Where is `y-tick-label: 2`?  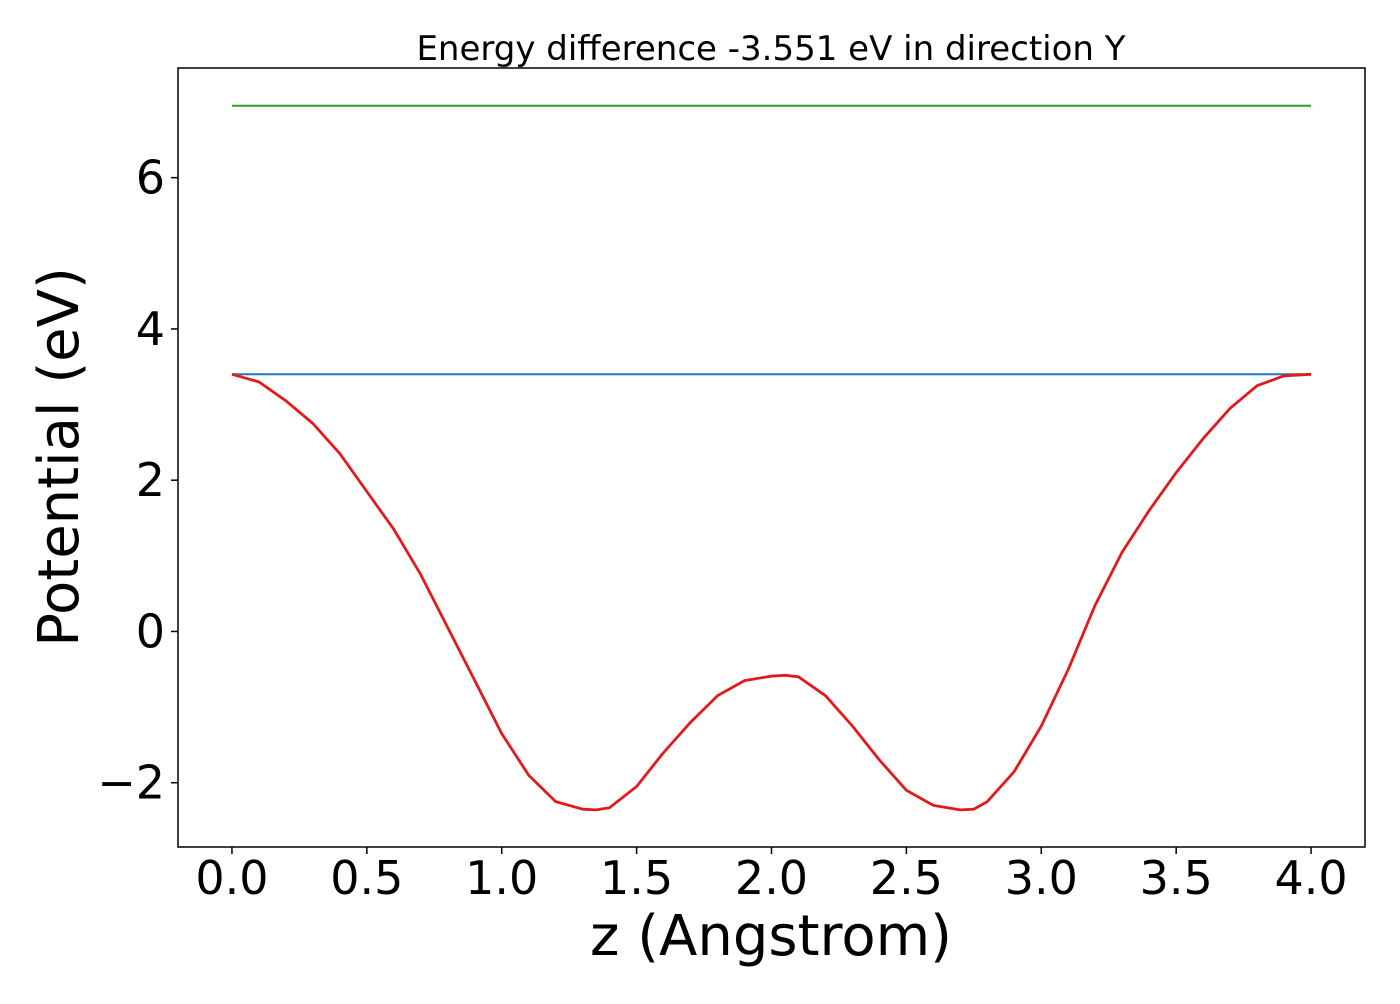
y-tick-label: 2 is located at coordinates (150, 480).